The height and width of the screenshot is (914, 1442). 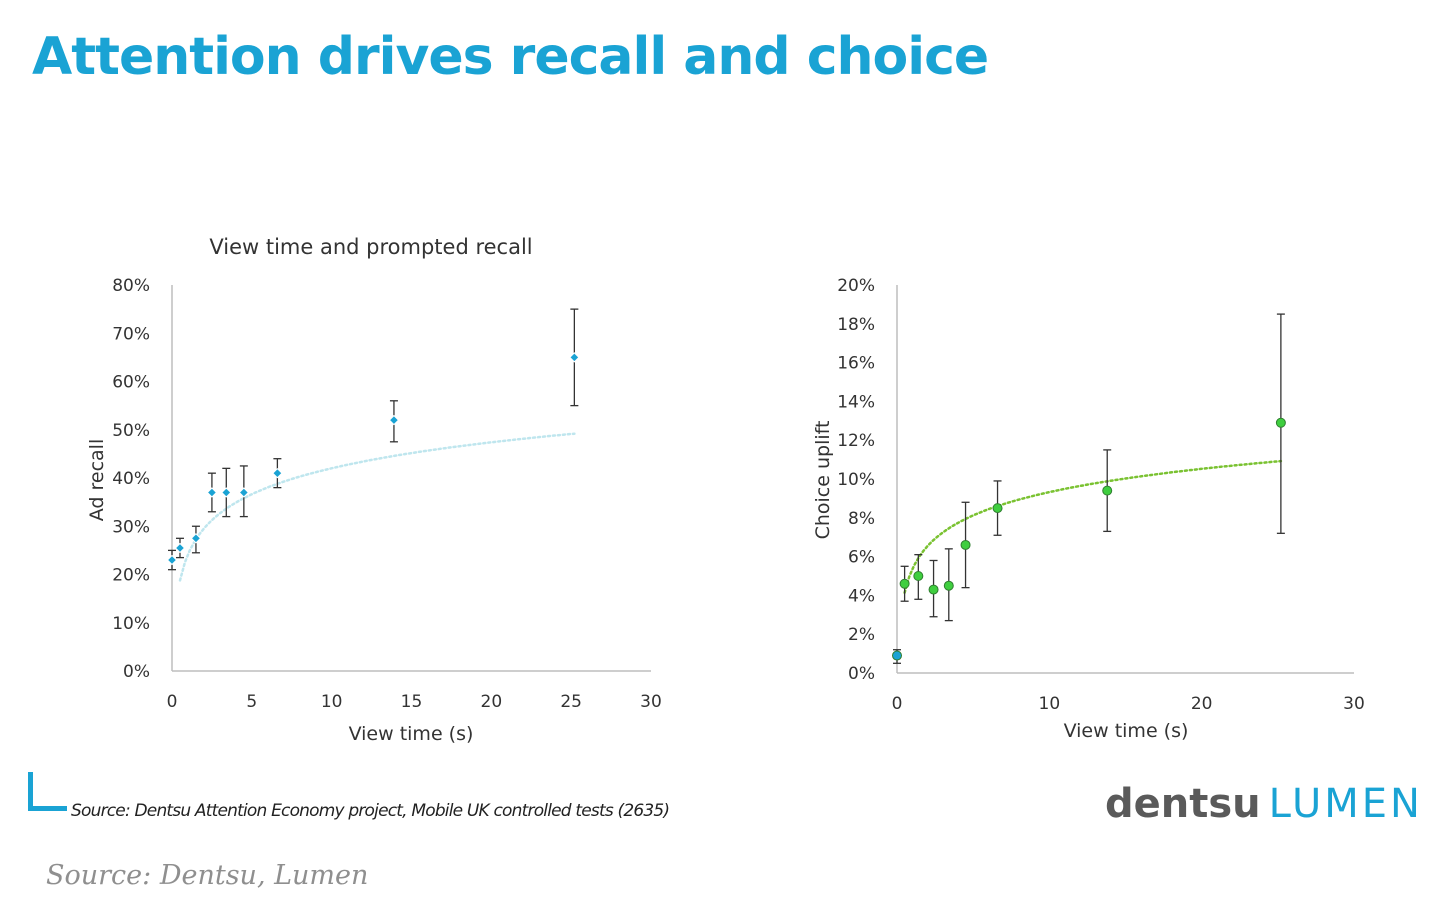 I want to click on choice-y-tick-label: 6%, so click(x=861, y=558).